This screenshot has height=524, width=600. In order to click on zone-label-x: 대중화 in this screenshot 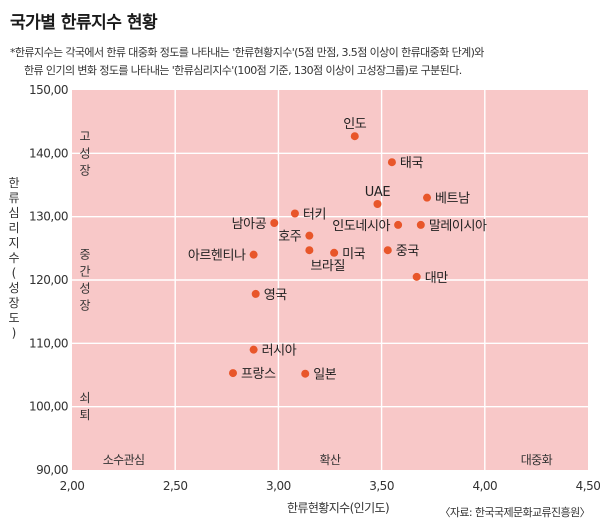, I will do `click(537, 460)`.